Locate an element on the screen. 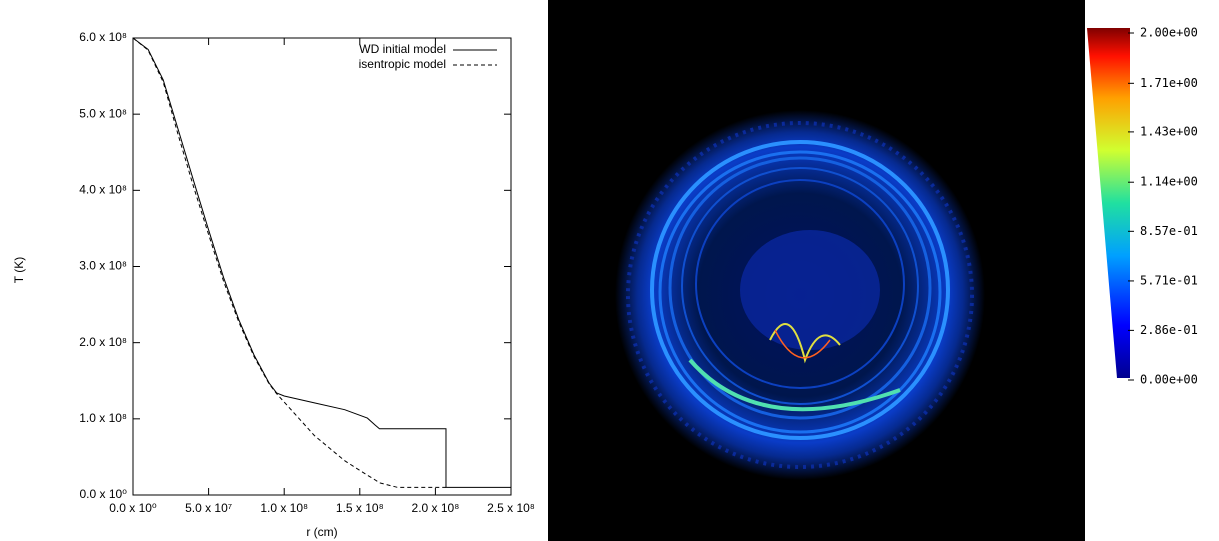  colorbar-tick-label: 1.14e+00 is located at coordinates (1169, 182).